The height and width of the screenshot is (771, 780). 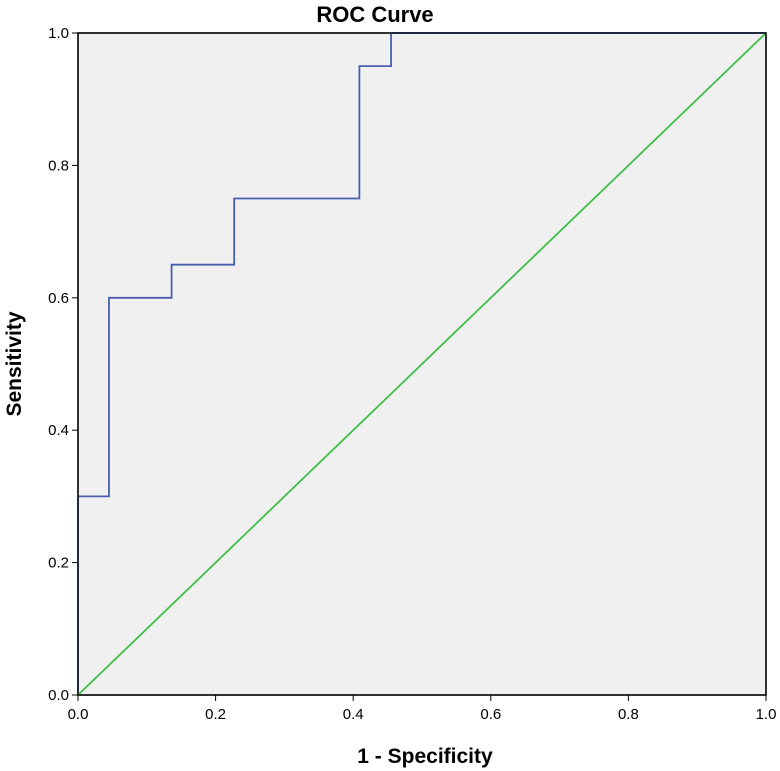 I want to click on y-tick-label: 0.2, so click(x=58, y=563).